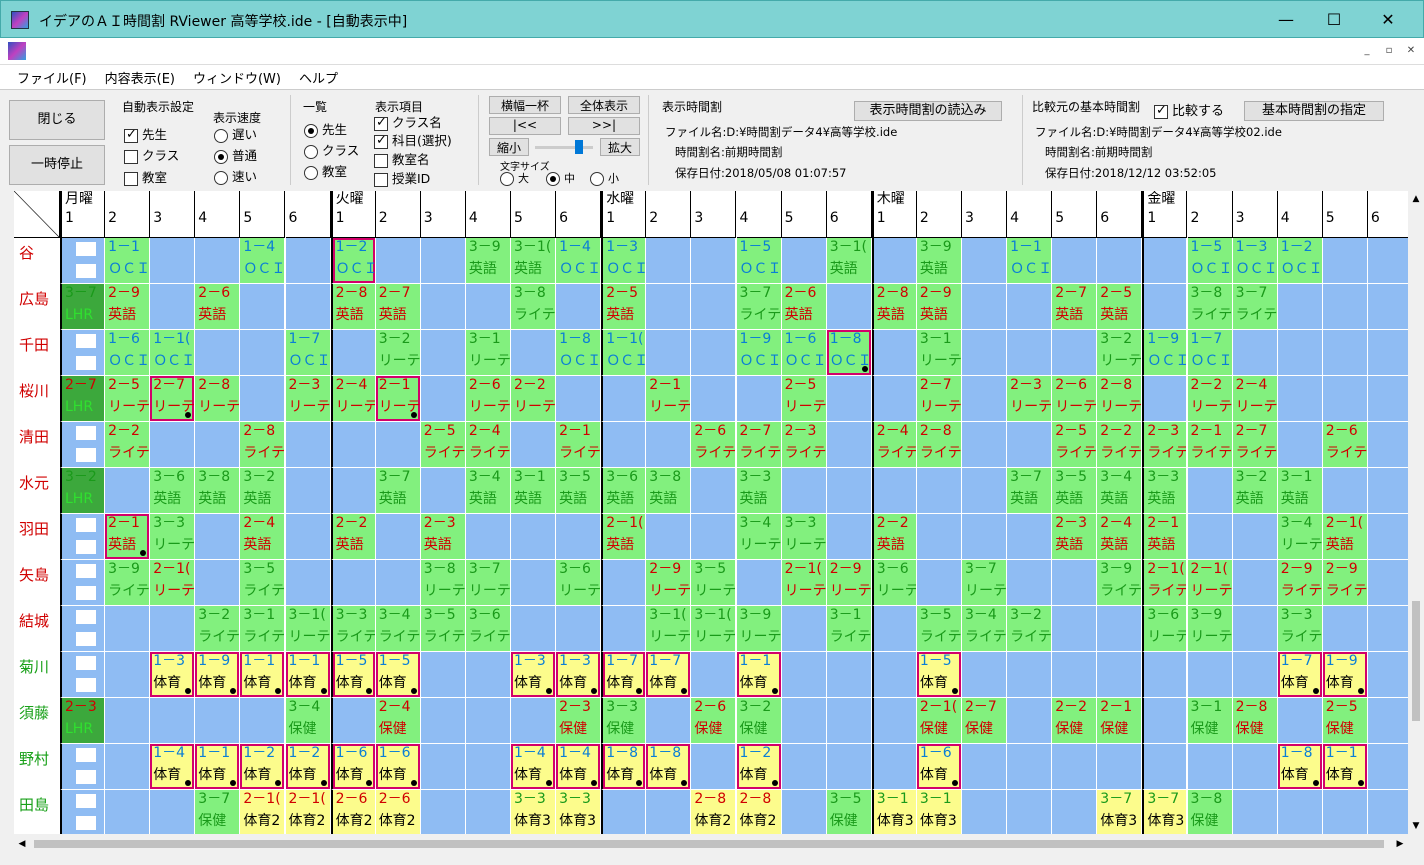  Describe the element at coordinates (714, 812) in the screenshot. I see `timetable-cell: 2－8 体育2` at that location.